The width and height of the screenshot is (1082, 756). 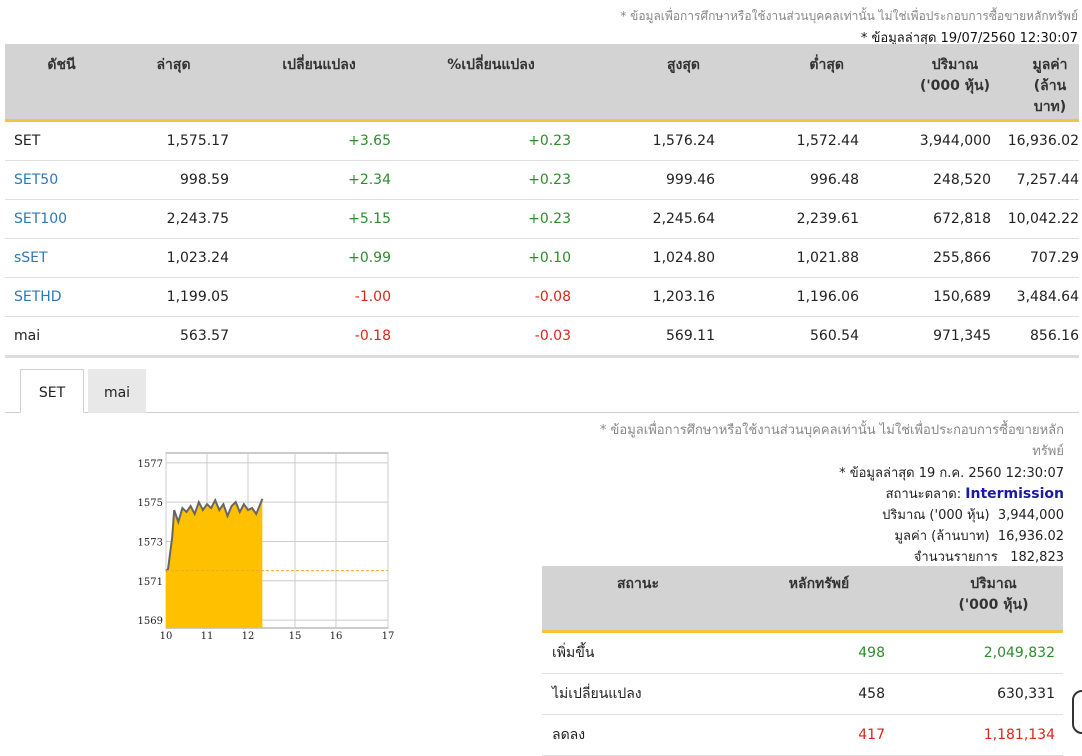 I want to click on chart-x-tick-label: 11, so click(x=207, y=636).